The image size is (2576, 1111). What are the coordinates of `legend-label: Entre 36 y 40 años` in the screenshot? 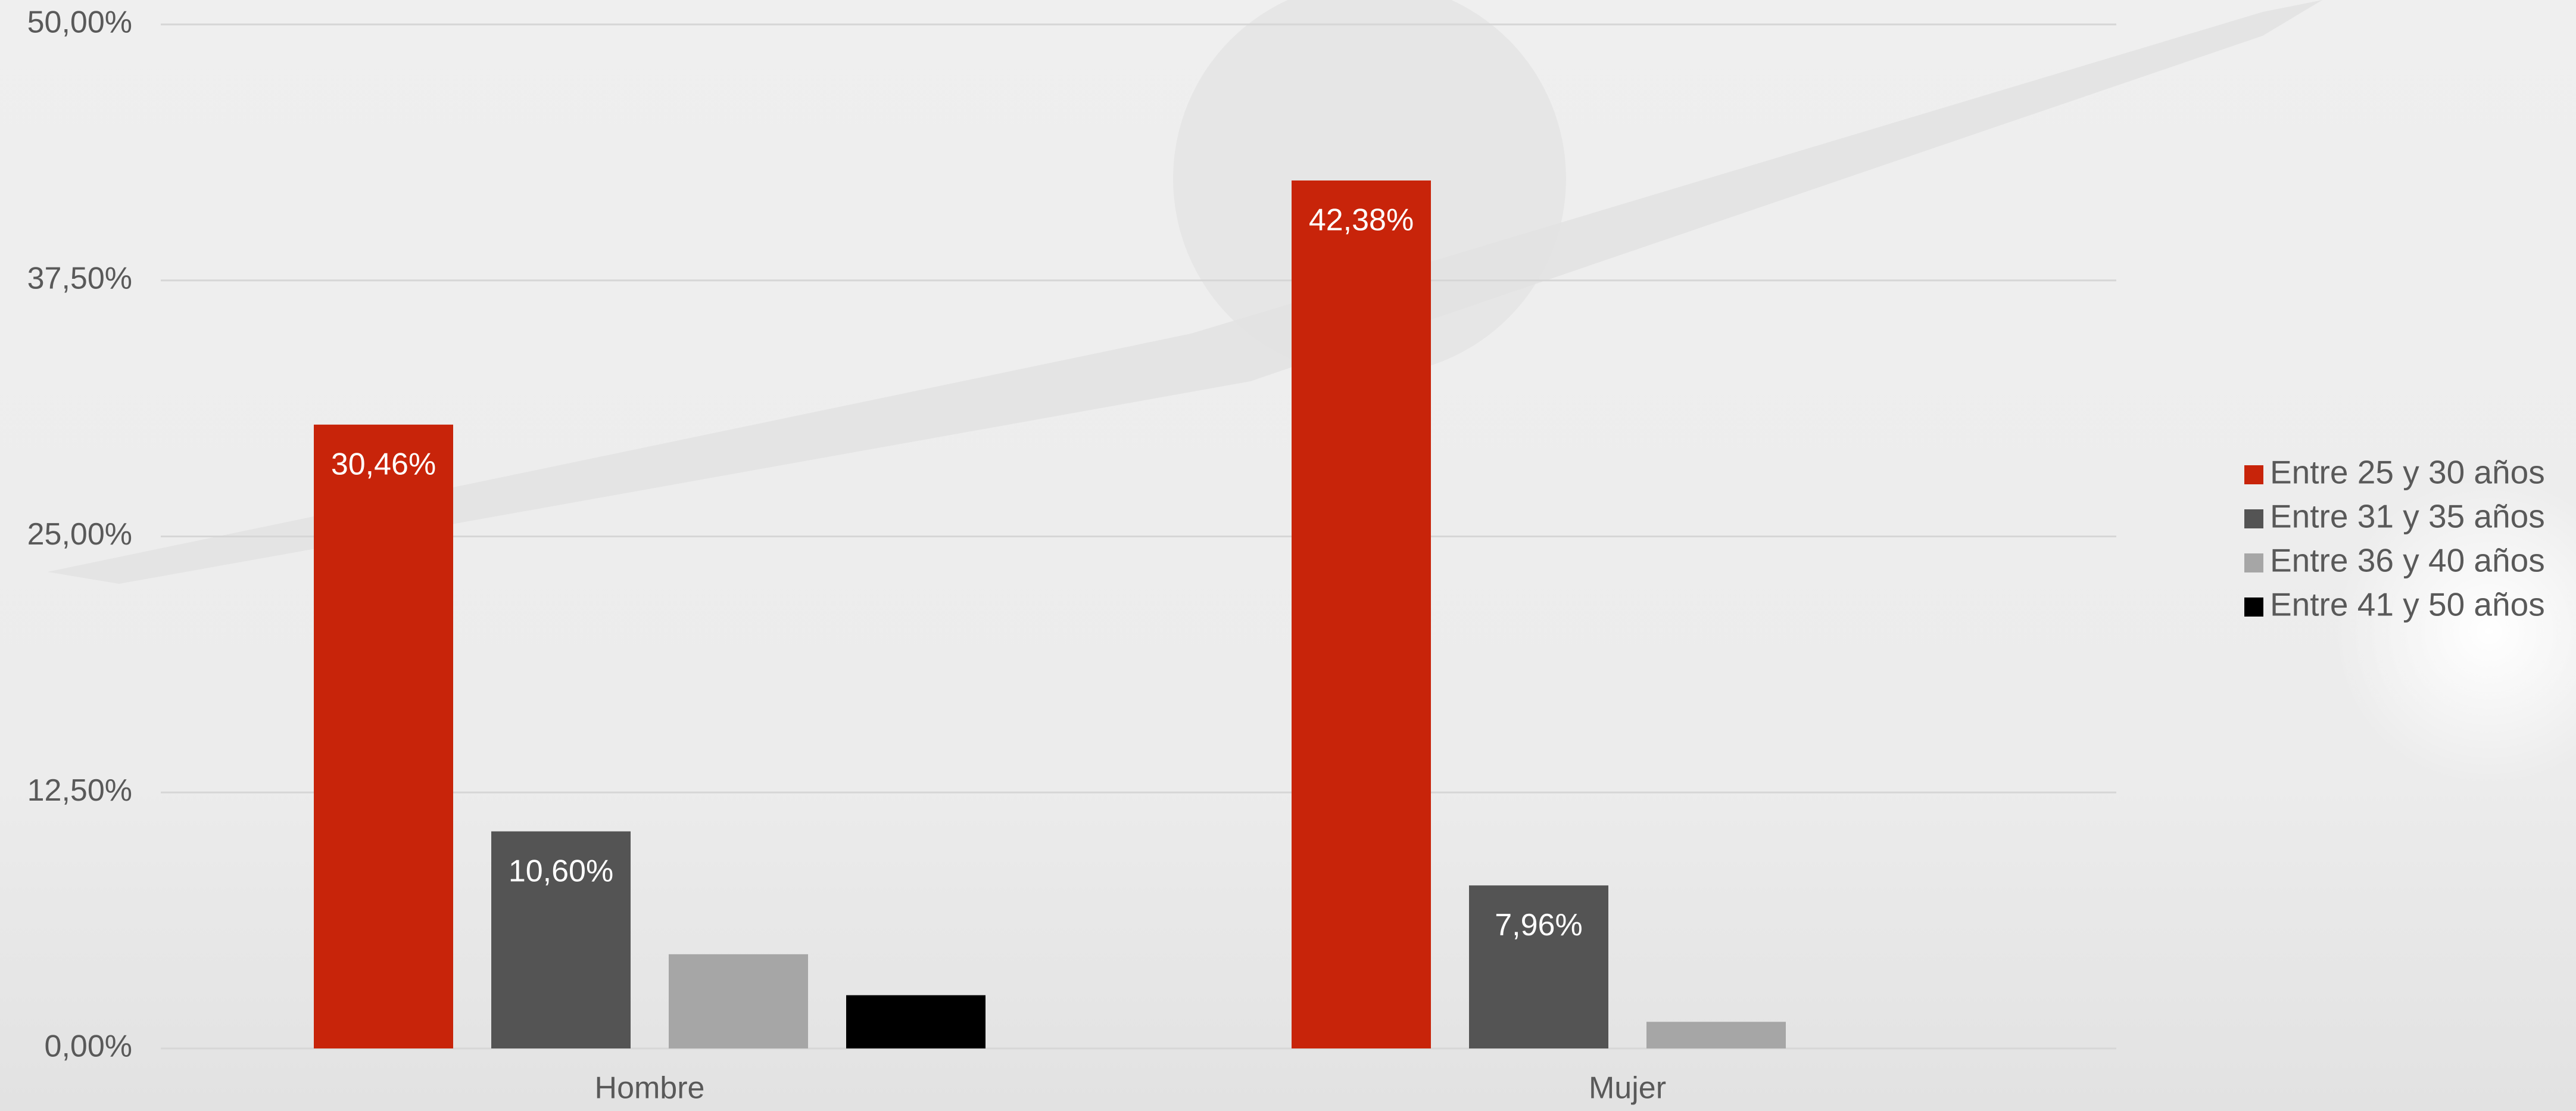 It's located at (2407, 560).